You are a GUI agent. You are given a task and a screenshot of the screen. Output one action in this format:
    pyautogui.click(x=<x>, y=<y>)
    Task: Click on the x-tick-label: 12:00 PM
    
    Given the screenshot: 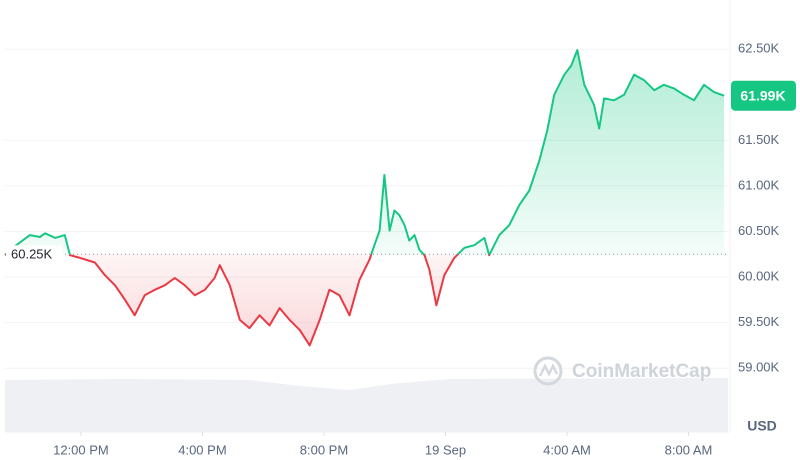 What is the action you would take?
    pyautogui.click(x=81, y=449)
    